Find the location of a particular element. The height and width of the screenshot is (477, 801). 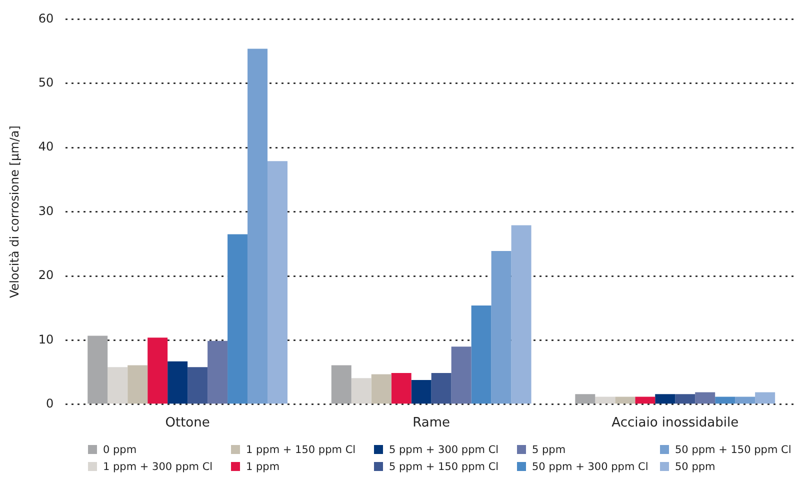

y-tick-label: 10 is located at coordinates (46, 339).